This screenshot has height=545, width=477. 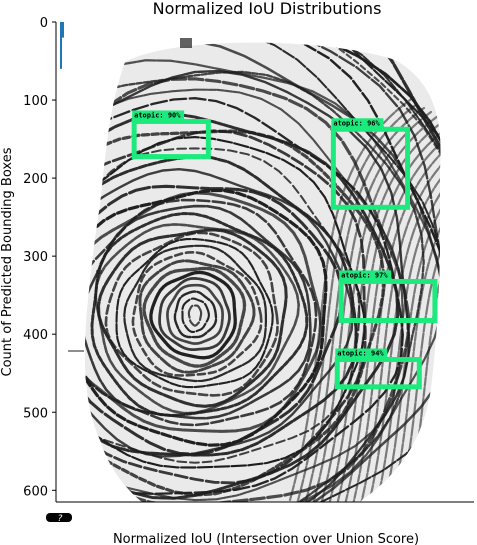 I want to click on x-tick-label: ?, so click(x=60, y=519).